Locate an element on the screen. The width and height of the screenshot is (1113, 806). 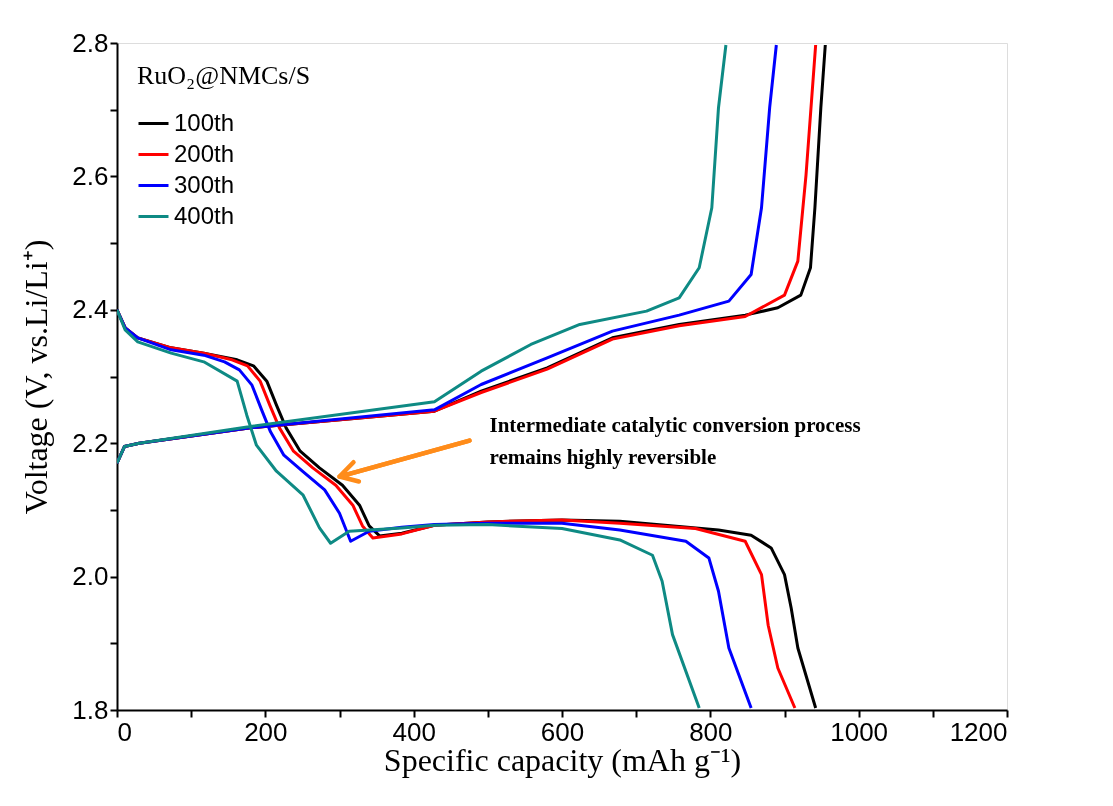
y-tick-label: 2.4 is located at coordinates (90, 309).